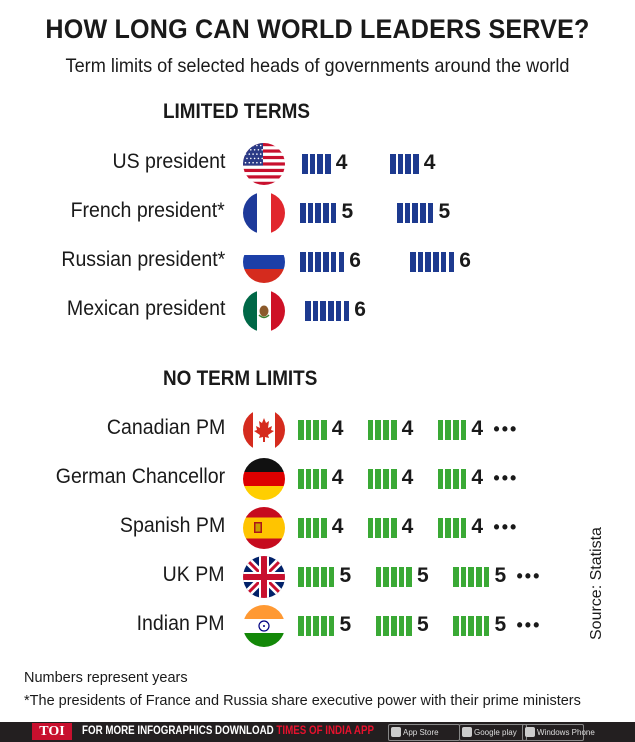 The width and height of the screenshot is (635, 742). Describe the element at coordinates (147, 210) in the screenshot. I see `row-label-france: French president*` at that location.